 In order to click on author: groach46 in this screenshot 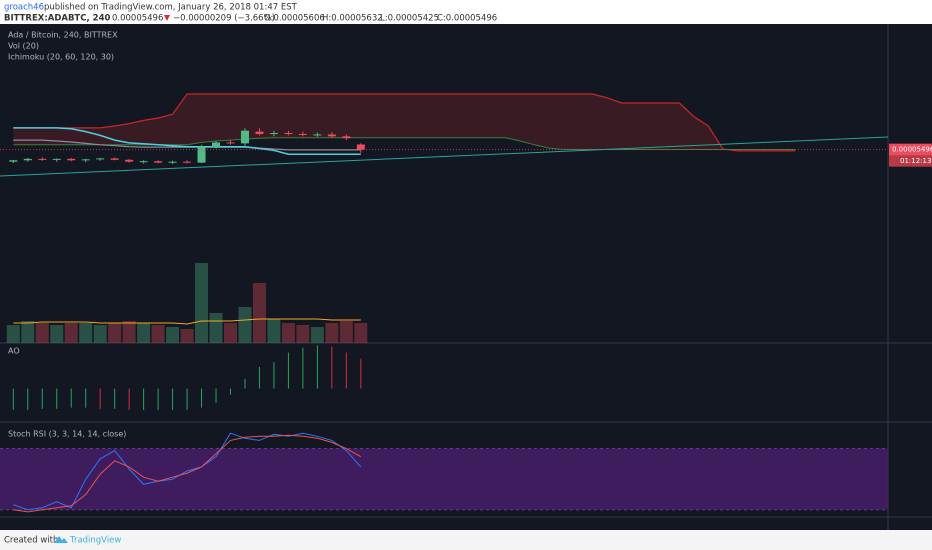, I will do `click(24, 8)`.